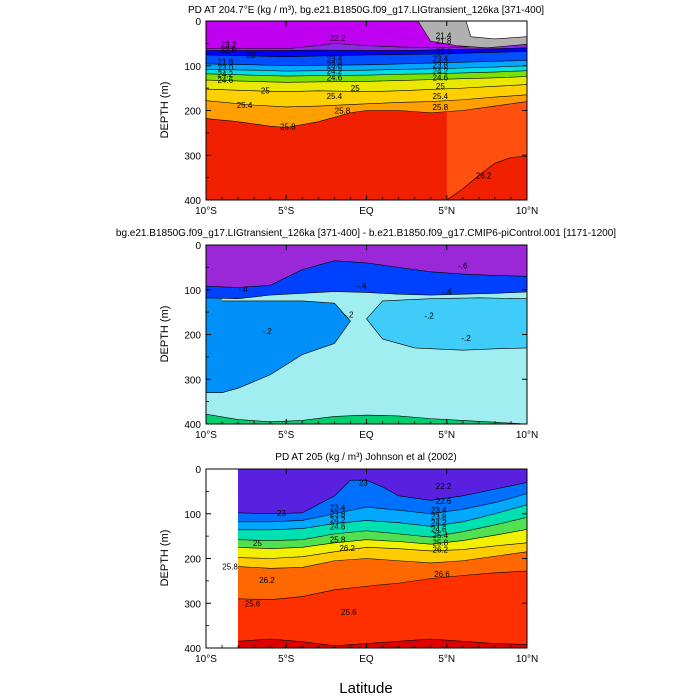 The height and width of the screenshot is (700, 700). I want to click on contour-label: 21.4, so click(444, 35).